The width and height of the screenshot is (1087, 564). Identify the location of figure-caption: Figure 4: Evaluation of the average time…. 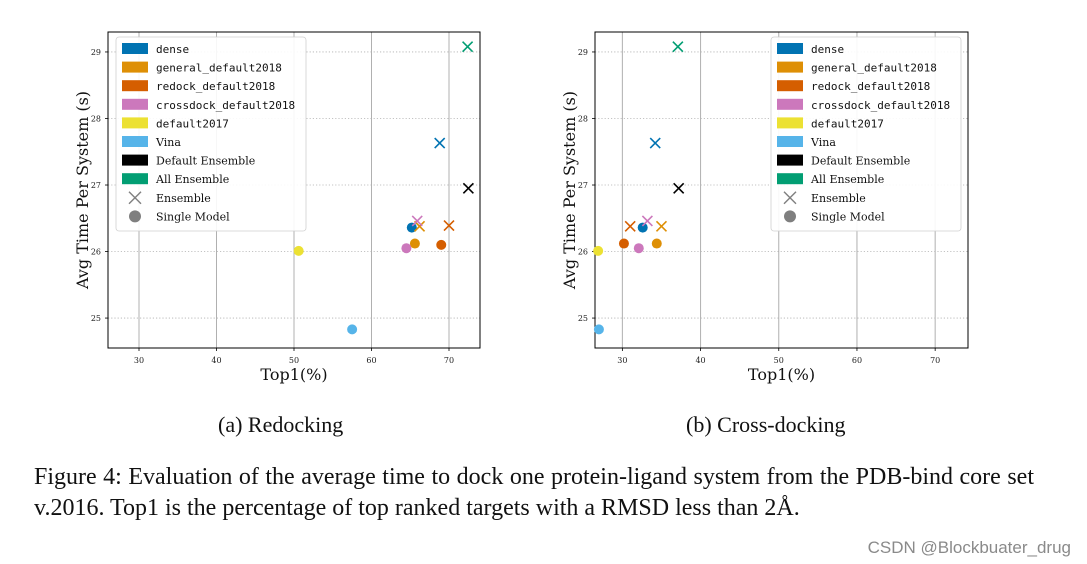
(534, 492).